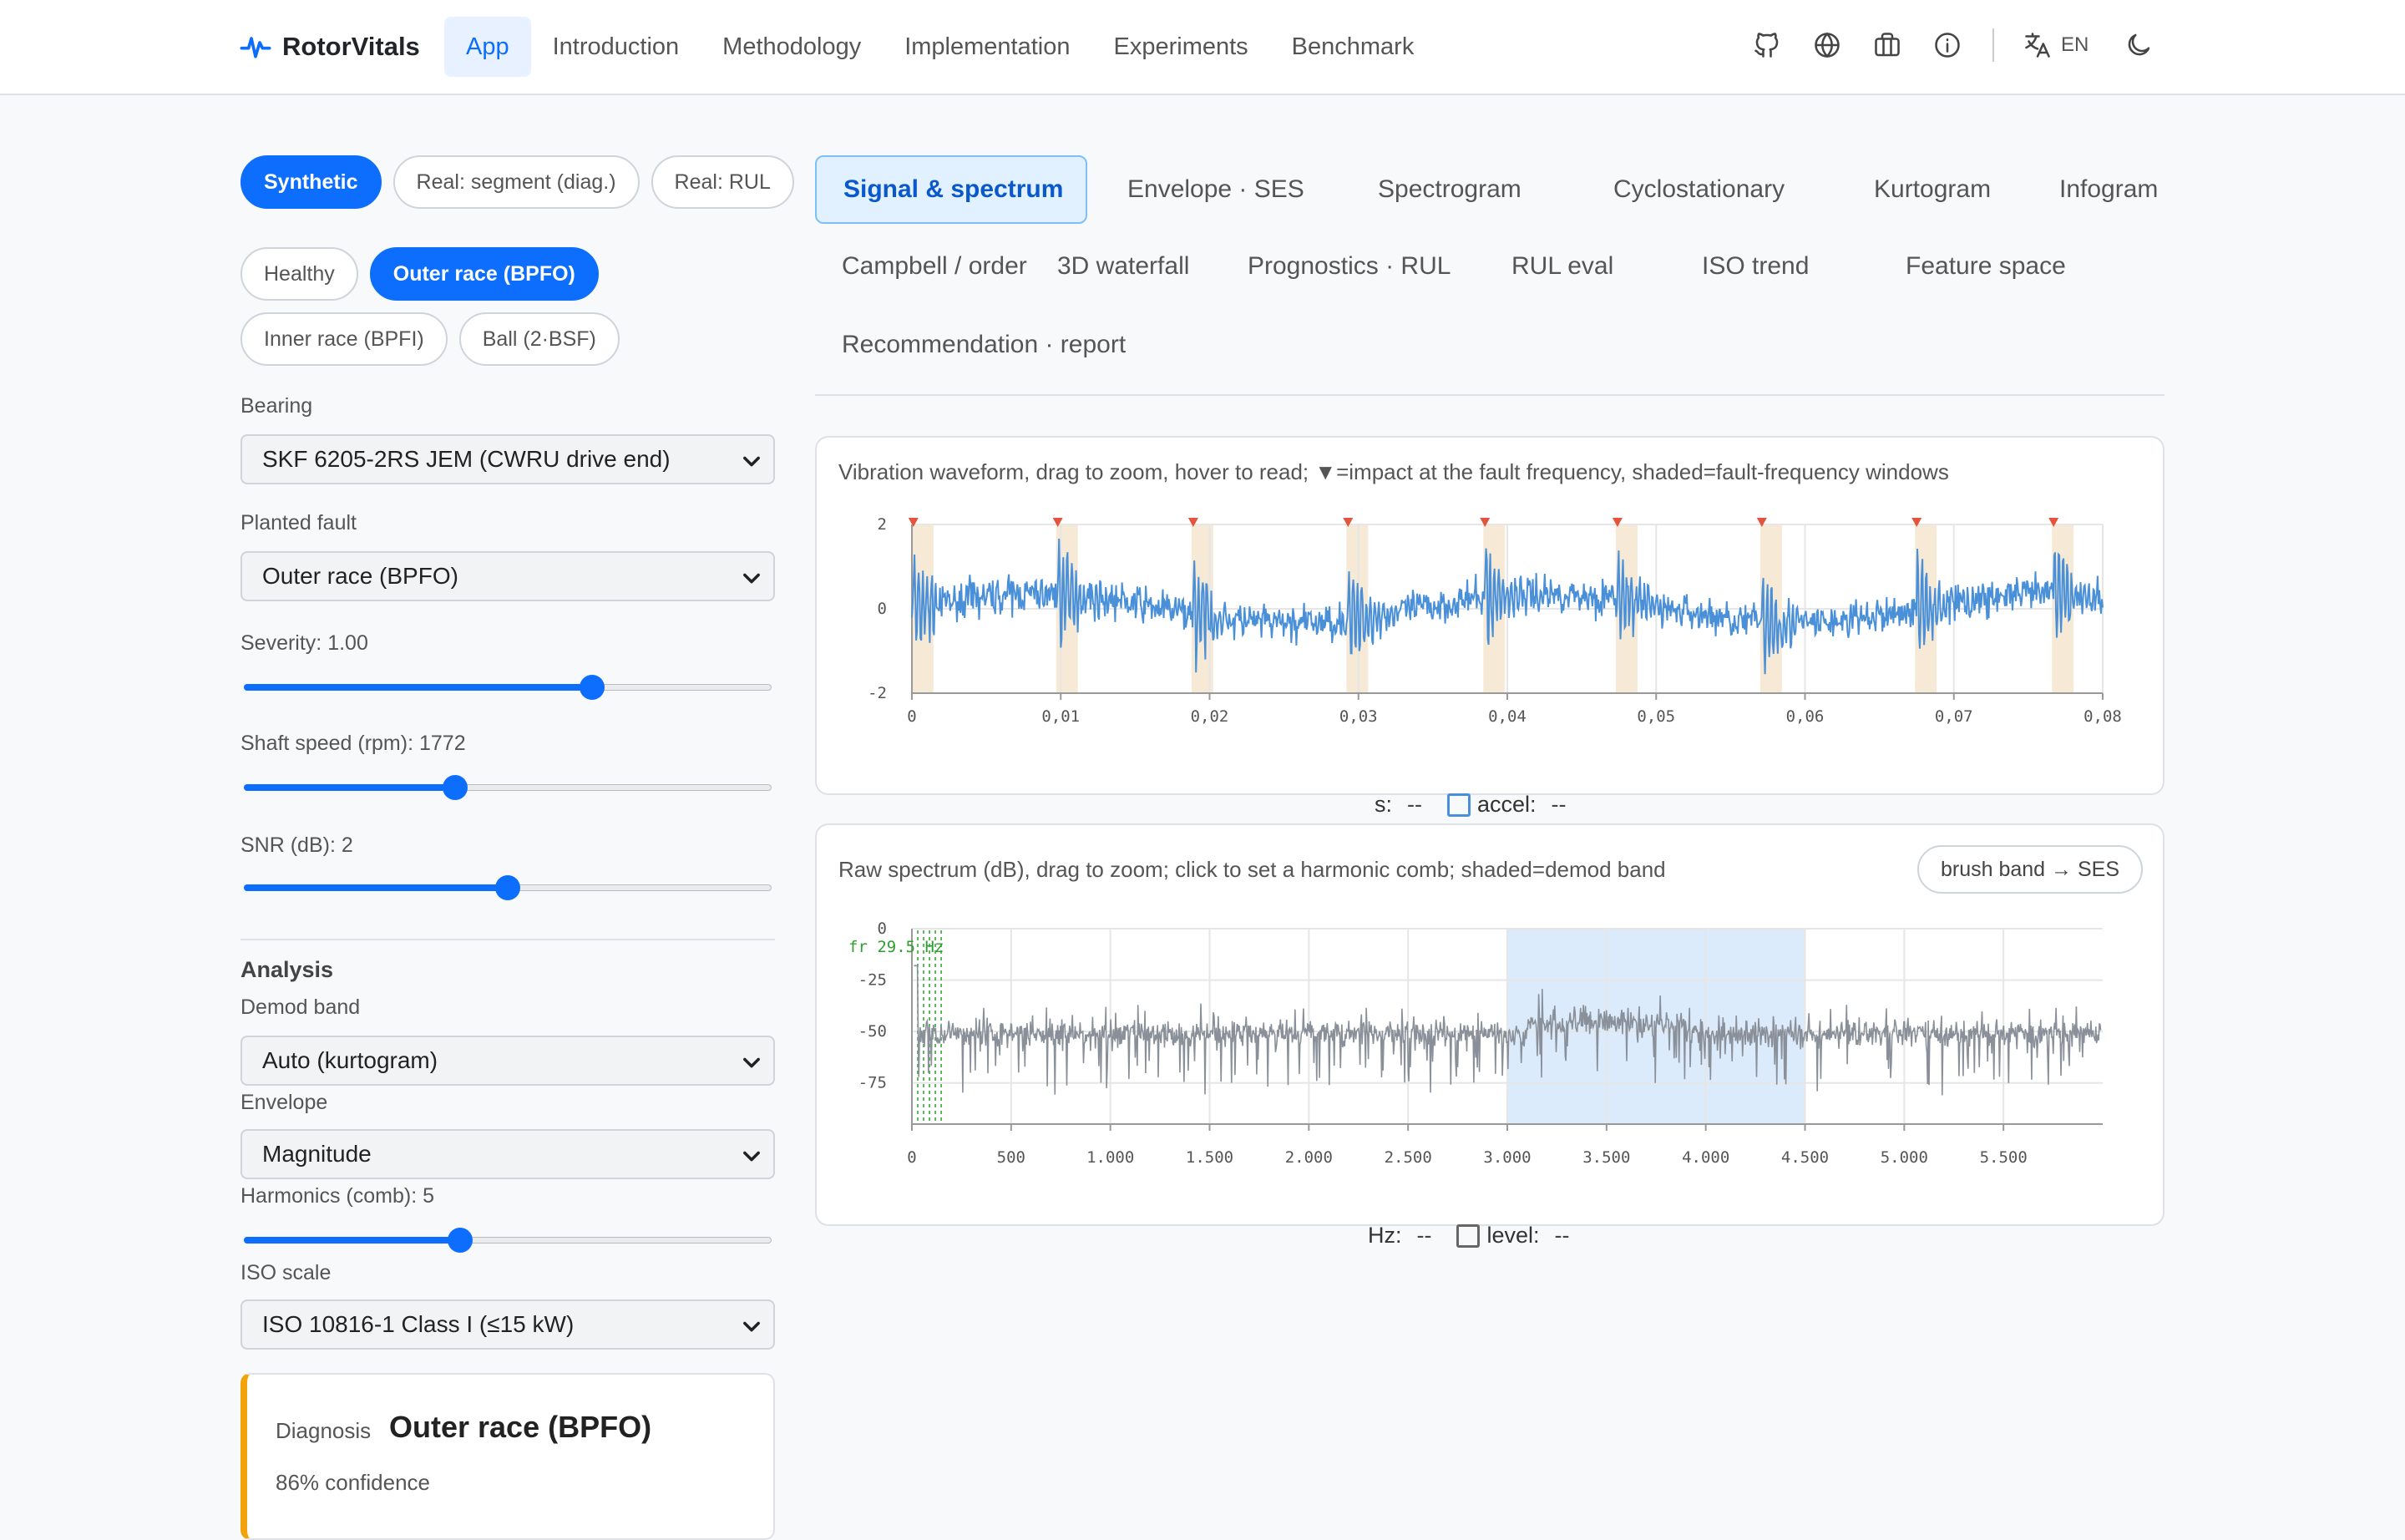 Image resolution: width=2405 pixels, height=1540 pixels. What do you see at coordinates (467, 459) in the screenshot?
I see `bearing-select-value: SKF 6205-2RS JEM (CWRU drive end)` at bounding box center [467, 459].